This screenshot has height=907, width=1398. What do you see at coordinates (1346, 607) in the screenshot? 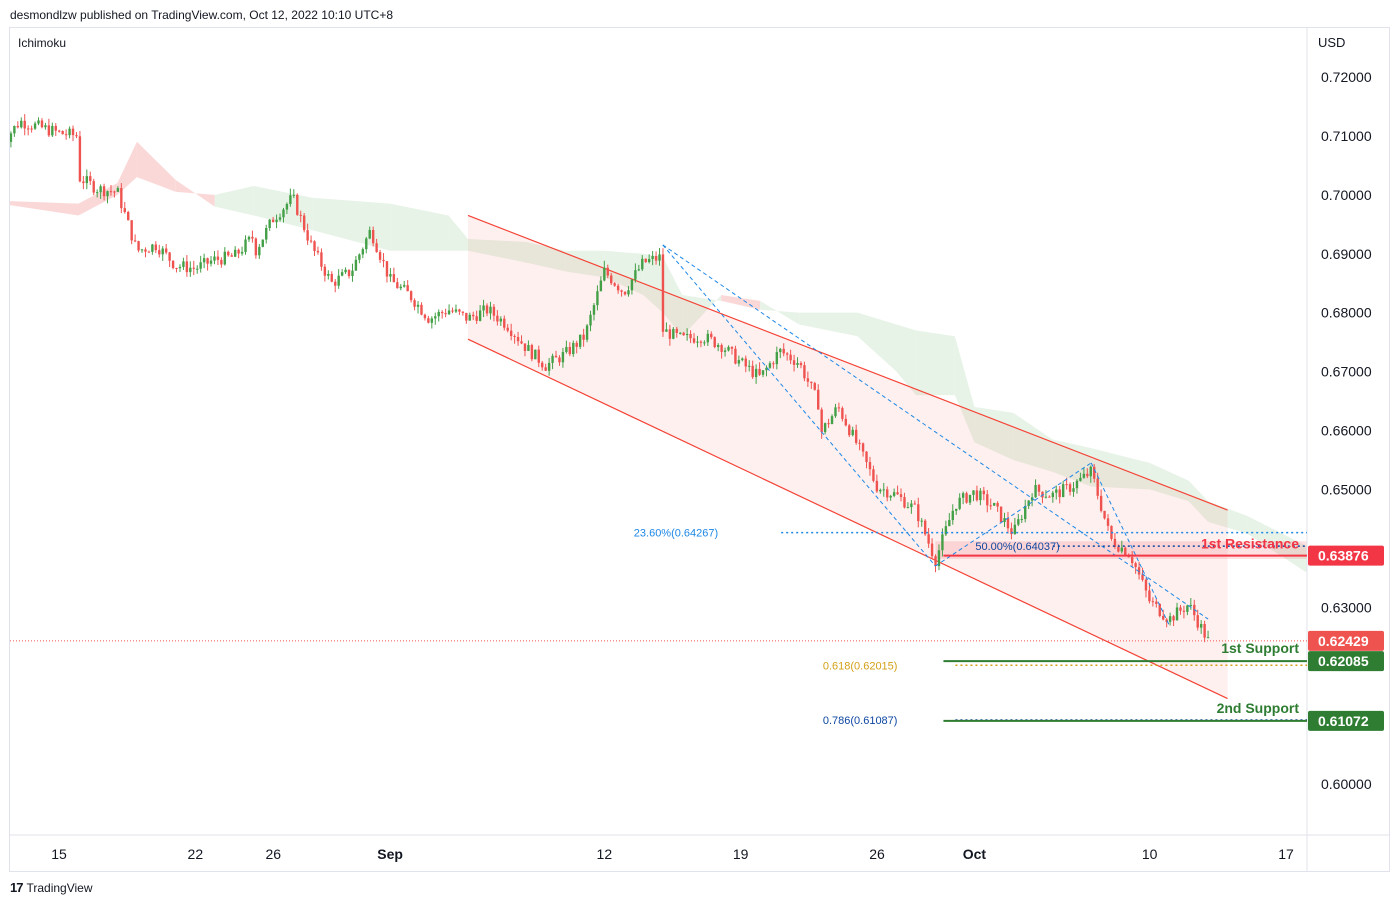
I see `price-tick-label: 0.63000` at bounding box center [1346, 607].